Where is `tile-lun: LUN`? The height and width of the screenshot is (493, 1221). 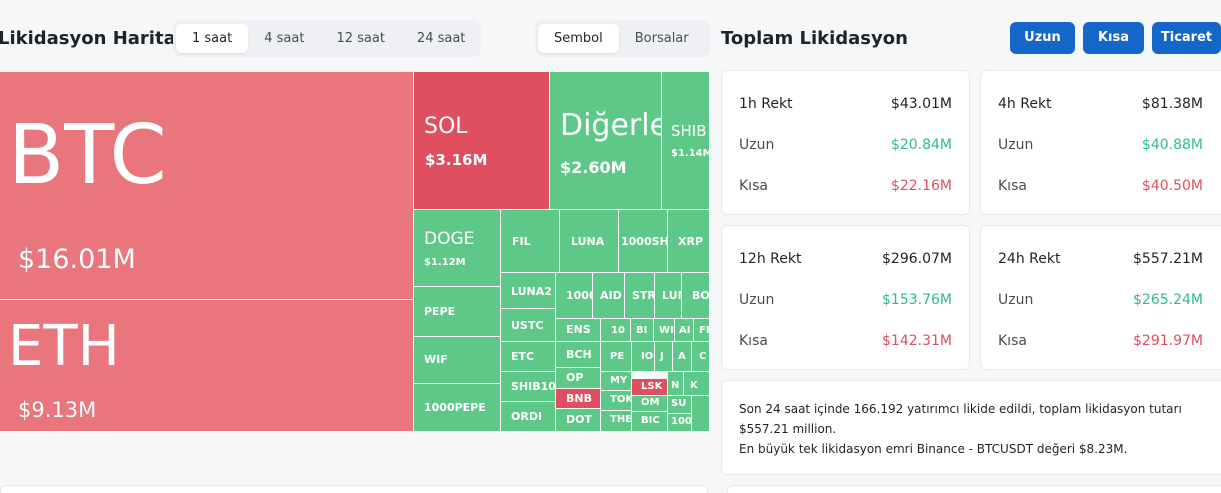
tile-lun: LUN is located at coordinates (668, 296).